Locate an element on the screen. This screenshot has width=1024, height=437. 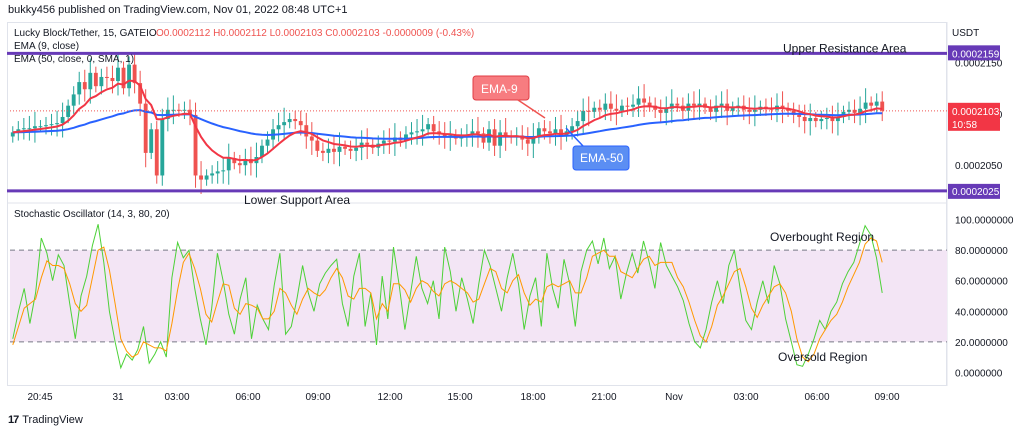
ema-50-callout-box is located at coordinates (601, 158).